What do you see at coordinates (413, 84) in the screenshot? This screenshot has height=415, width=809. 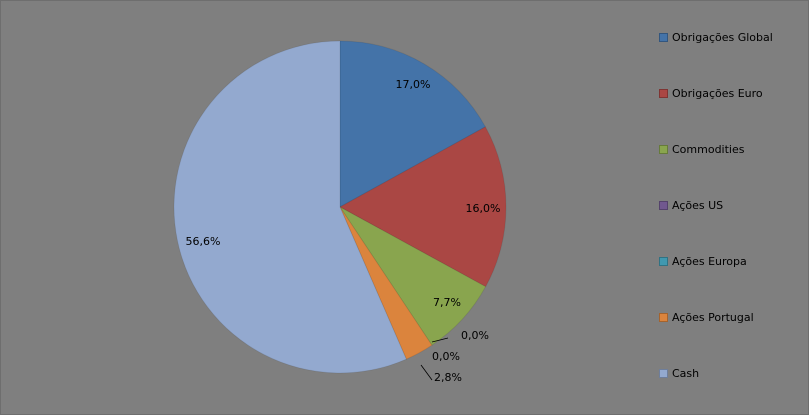 I see `data-label-0: 17,0%` at bounding box center [413, 84].